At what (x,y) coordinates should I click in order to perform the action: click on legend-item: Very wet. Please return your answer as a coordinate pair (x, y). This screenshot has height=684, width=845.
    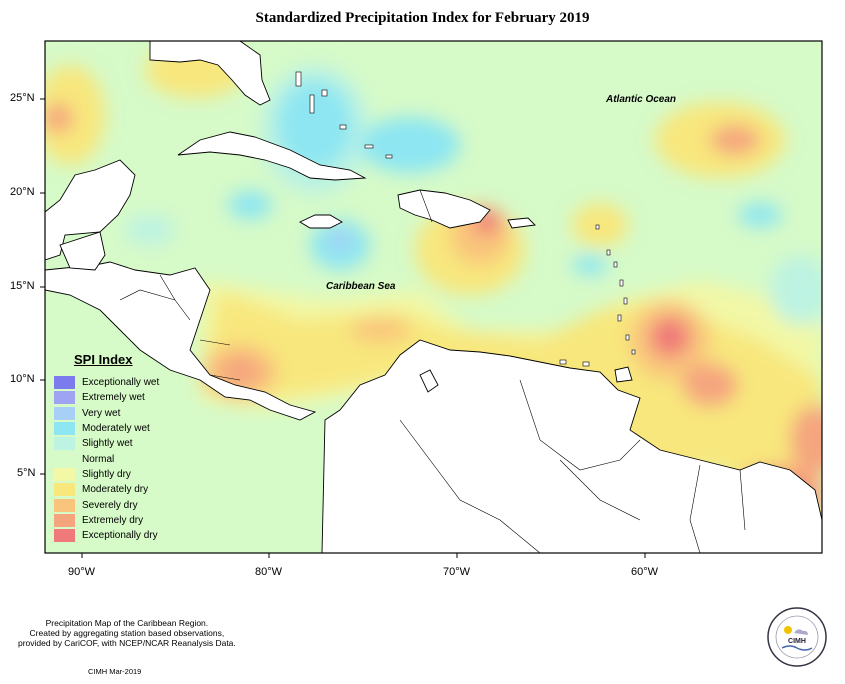
    Looking at the image, I should click on (116, 413).